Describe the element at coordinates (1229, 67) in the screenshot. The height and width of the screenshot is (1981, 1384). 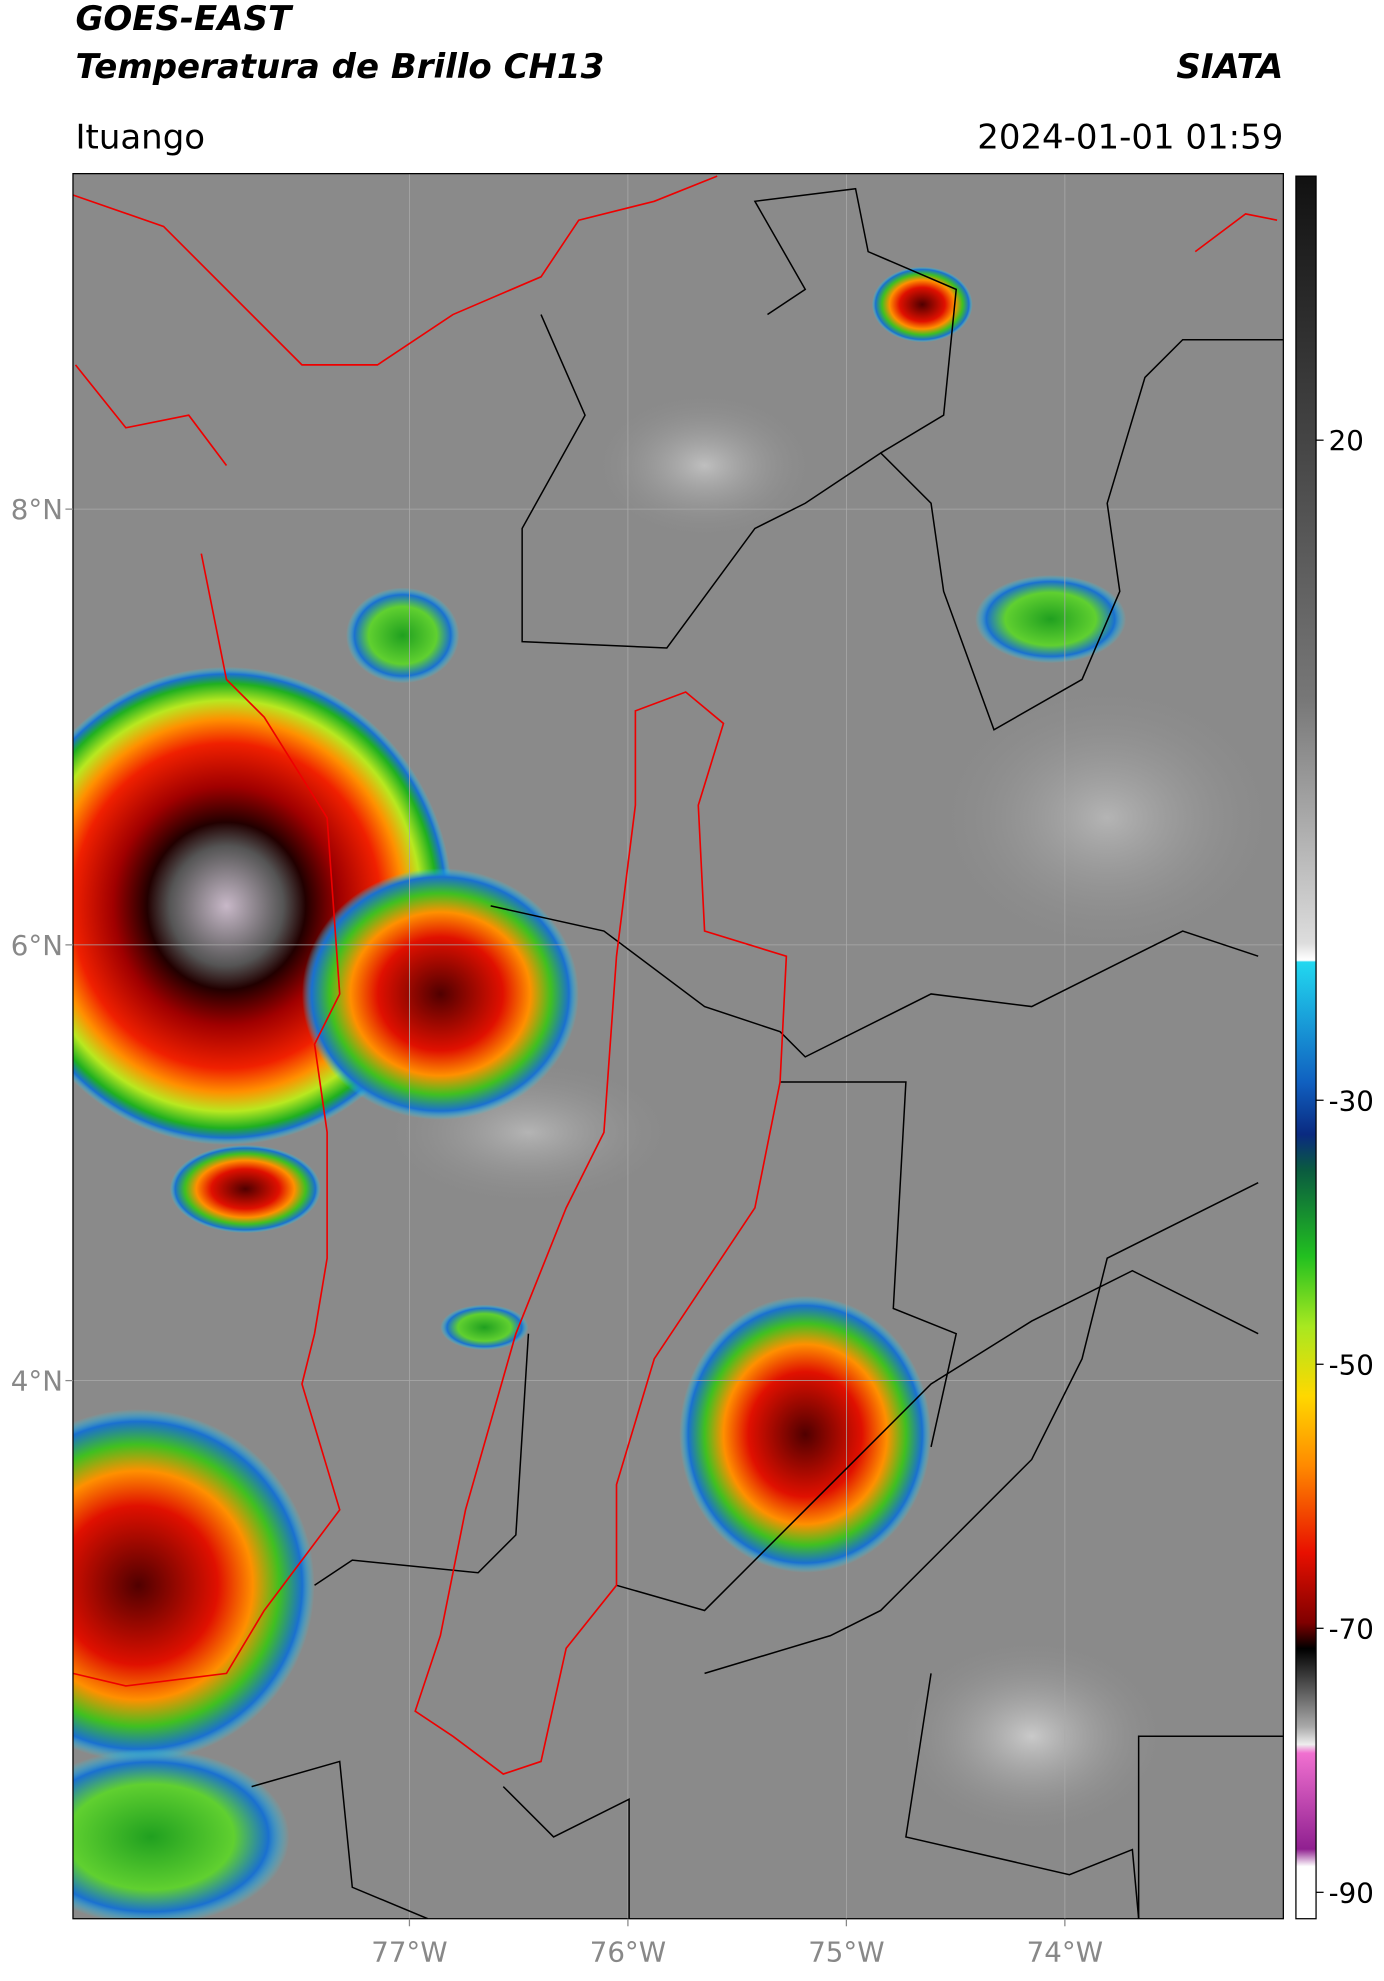
I see `source: SIATA` at that location.